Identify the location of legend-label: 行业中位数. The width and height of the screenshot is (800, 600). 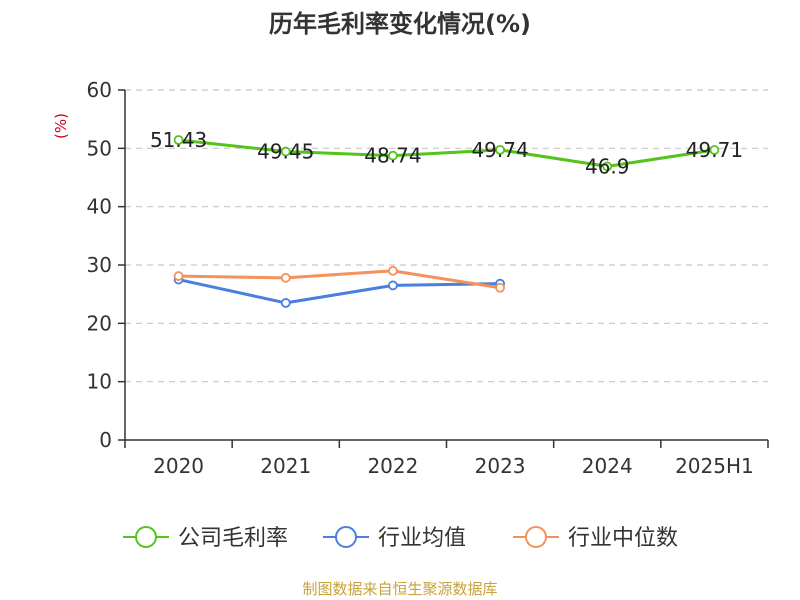
(623, 538).